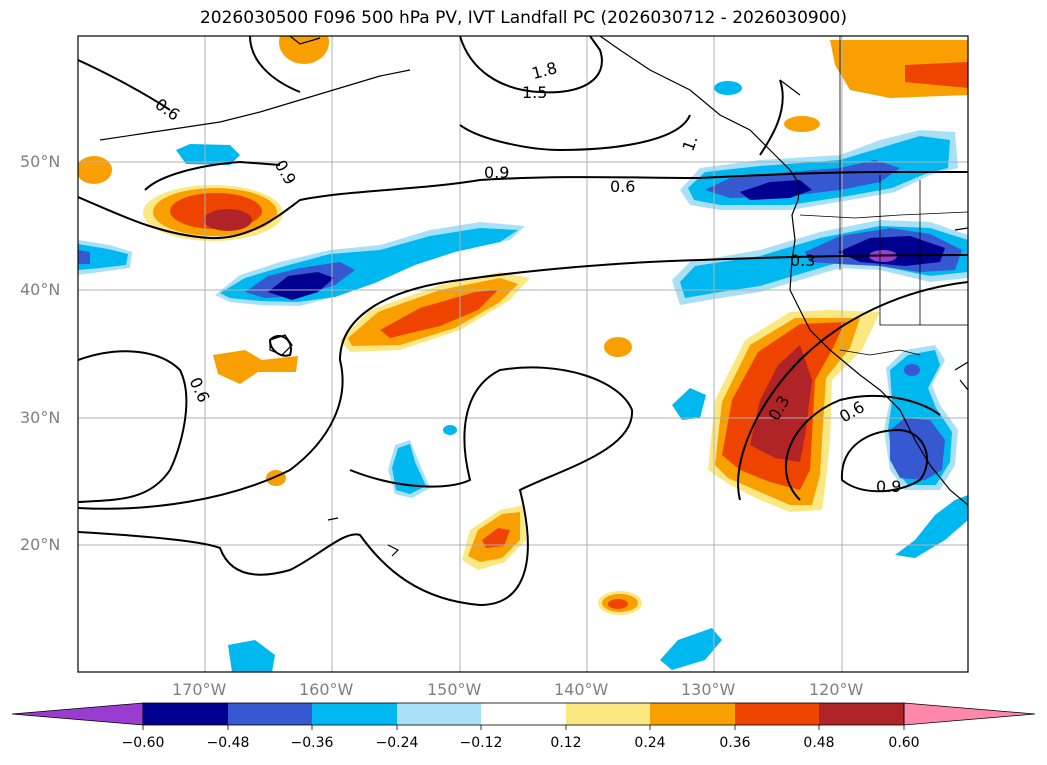 The image size is (1047, 765). I want to click on lon-label-160w: 160°W, so click(326, 689).